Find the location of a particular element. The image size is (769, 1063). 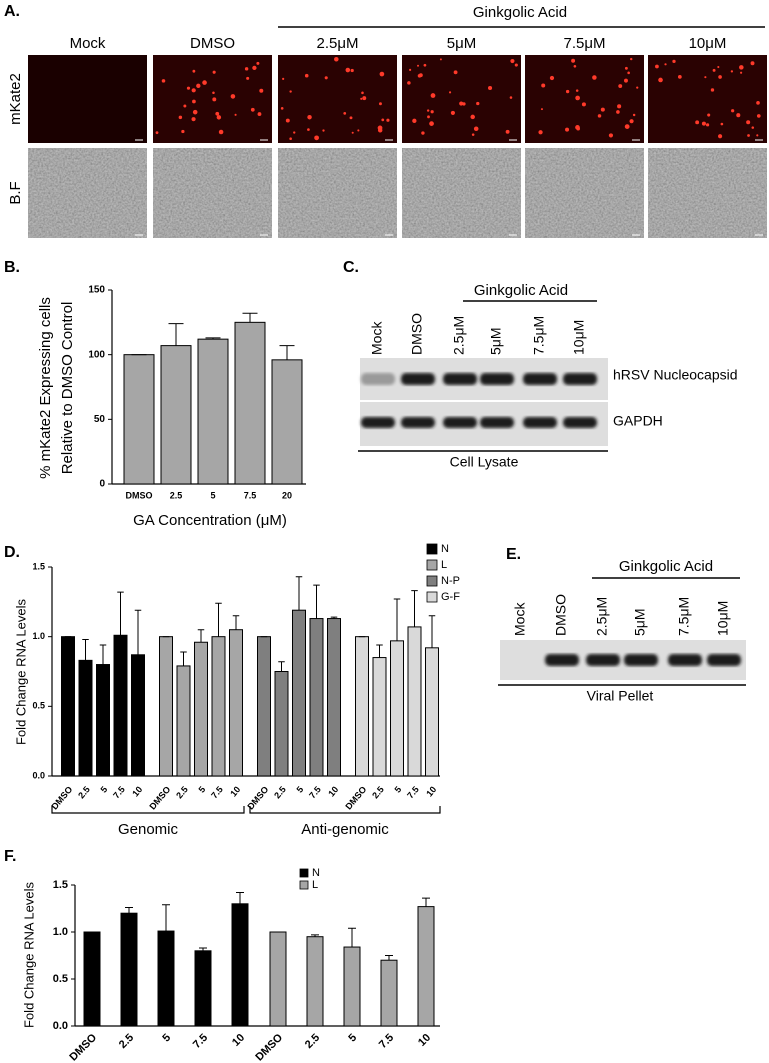

legend-label: L is located at coordinates (315, 885).